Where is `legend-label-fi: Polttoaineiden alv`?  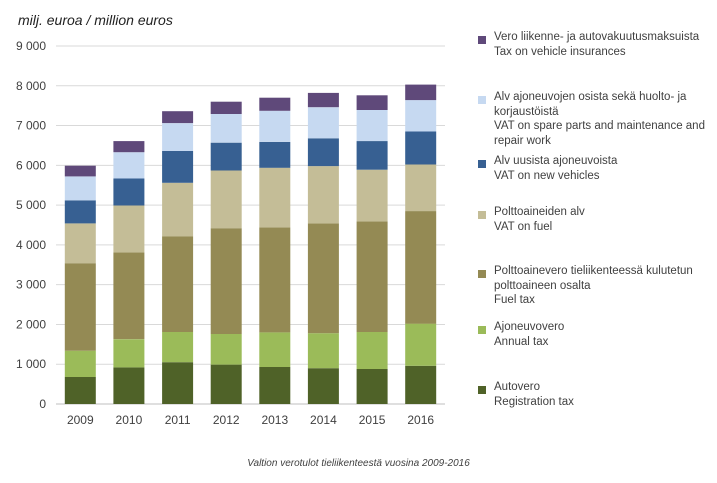
legend-label-fi: Polttoaineiden alv is located at coordinates (539, 212).